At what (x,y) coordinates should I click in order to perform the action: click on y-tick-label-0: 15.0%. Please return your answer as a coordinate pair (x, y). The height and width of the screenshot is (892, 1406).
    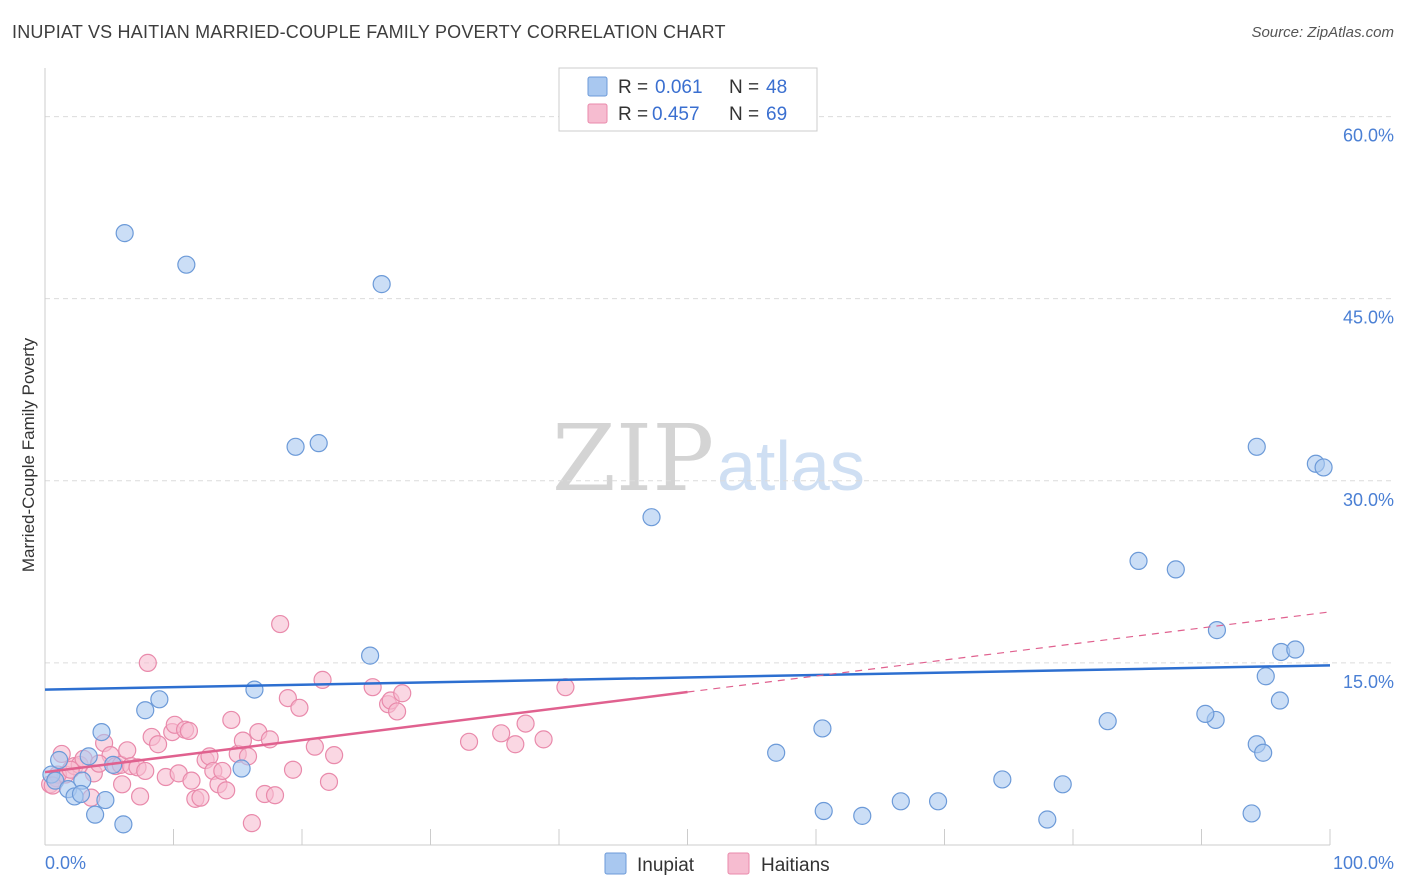
    Looking at the image, I should click on (1368, 682).